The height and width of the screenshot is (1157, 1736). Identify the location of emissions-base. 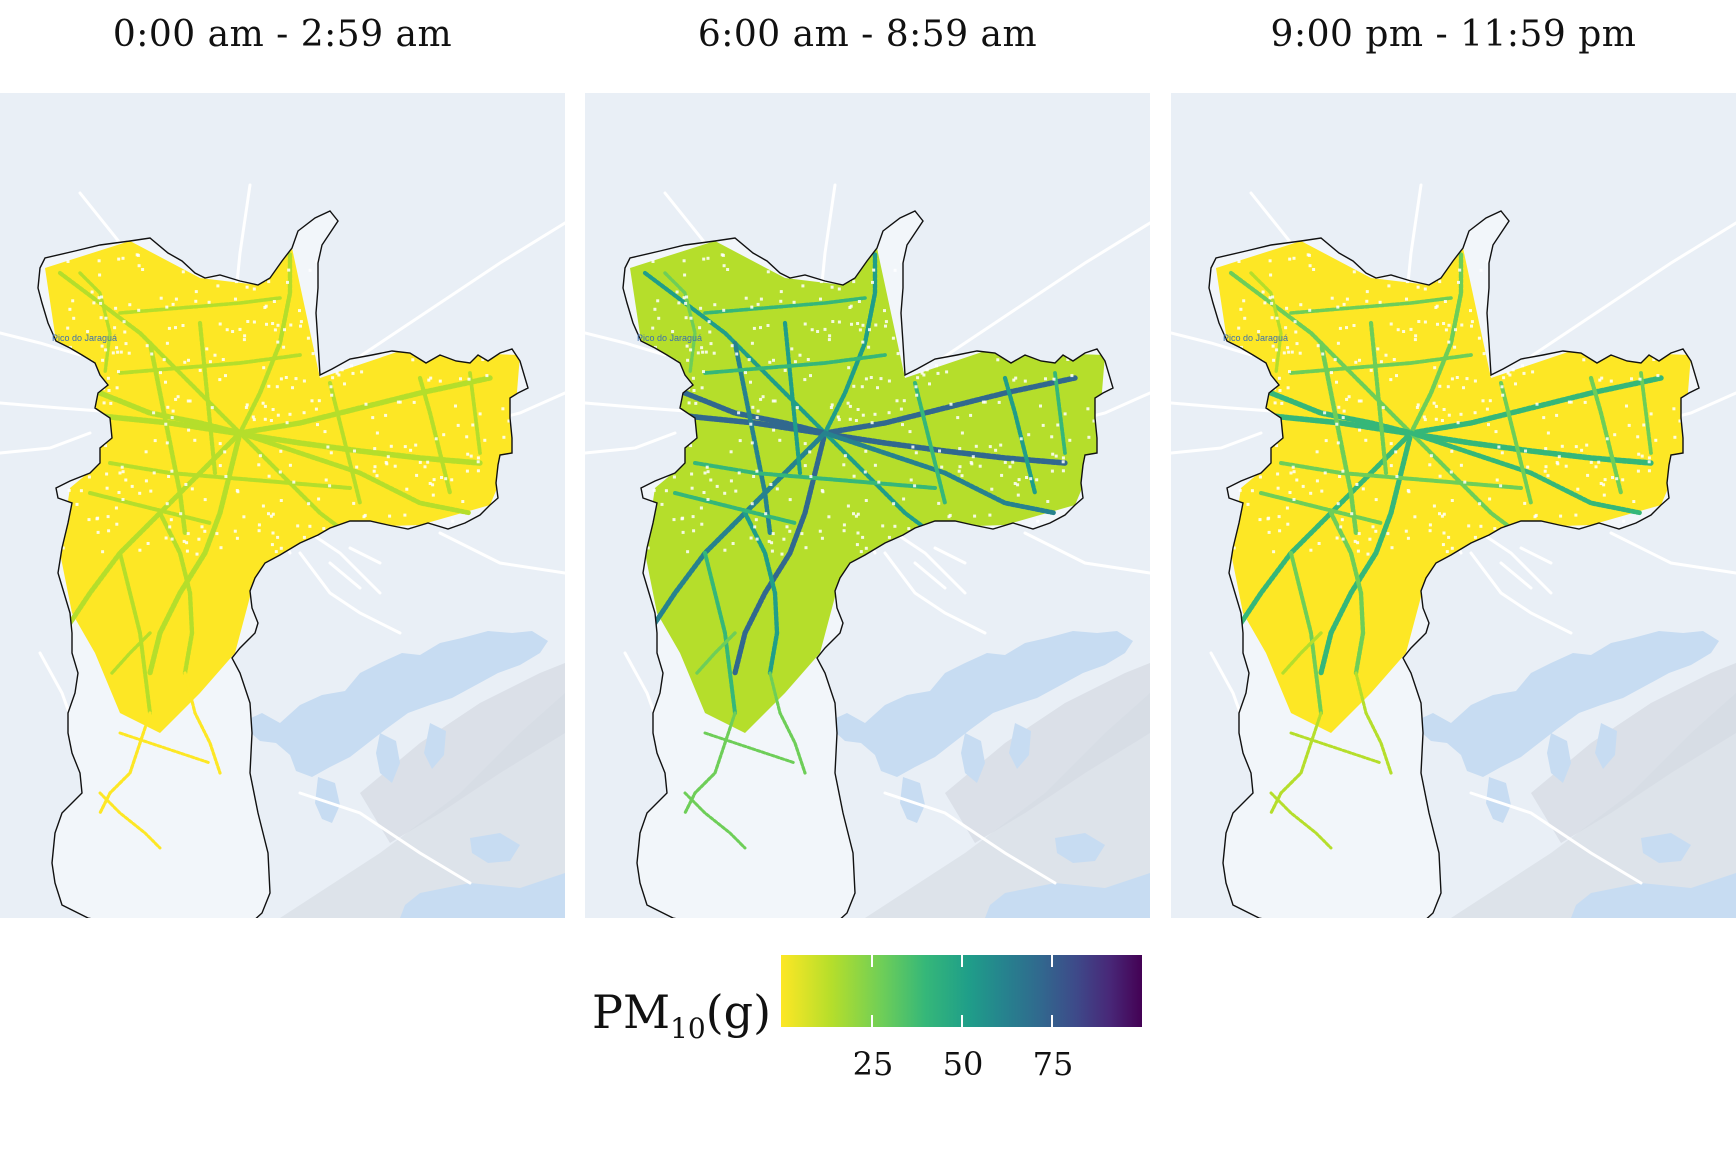
(1453, 487).